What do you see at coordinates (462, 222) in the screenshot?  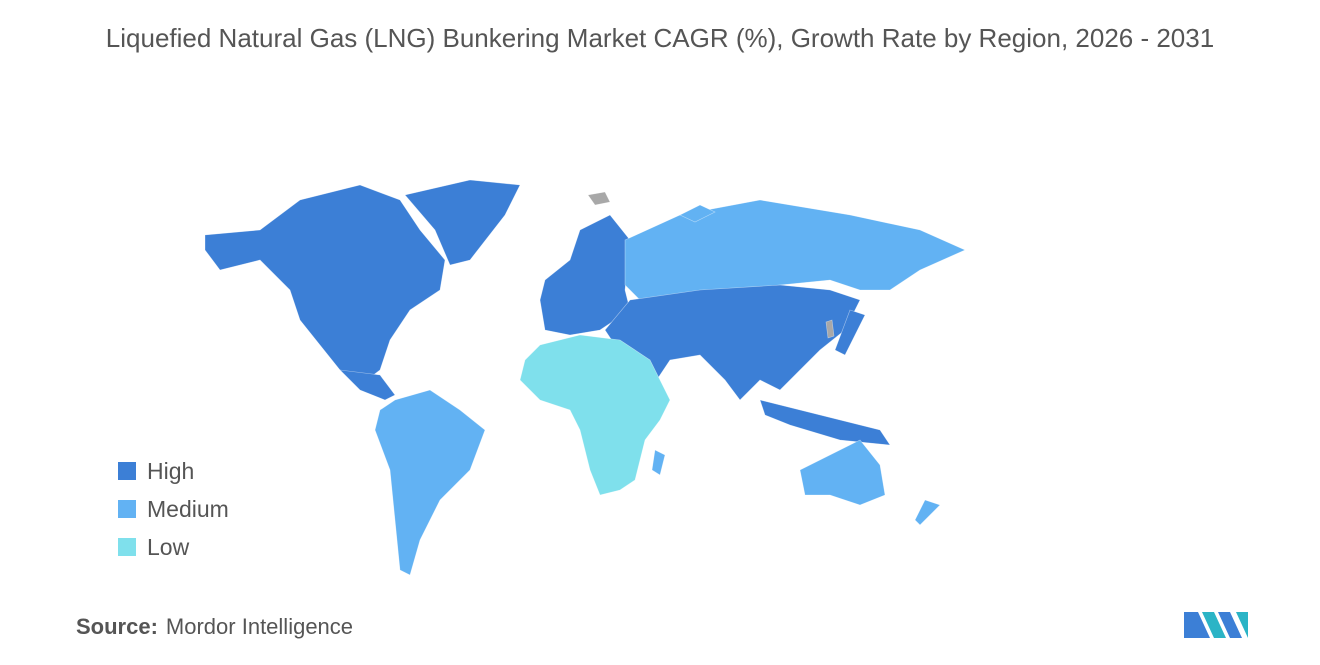 I see `greenland` at bounding box center [462, 222].